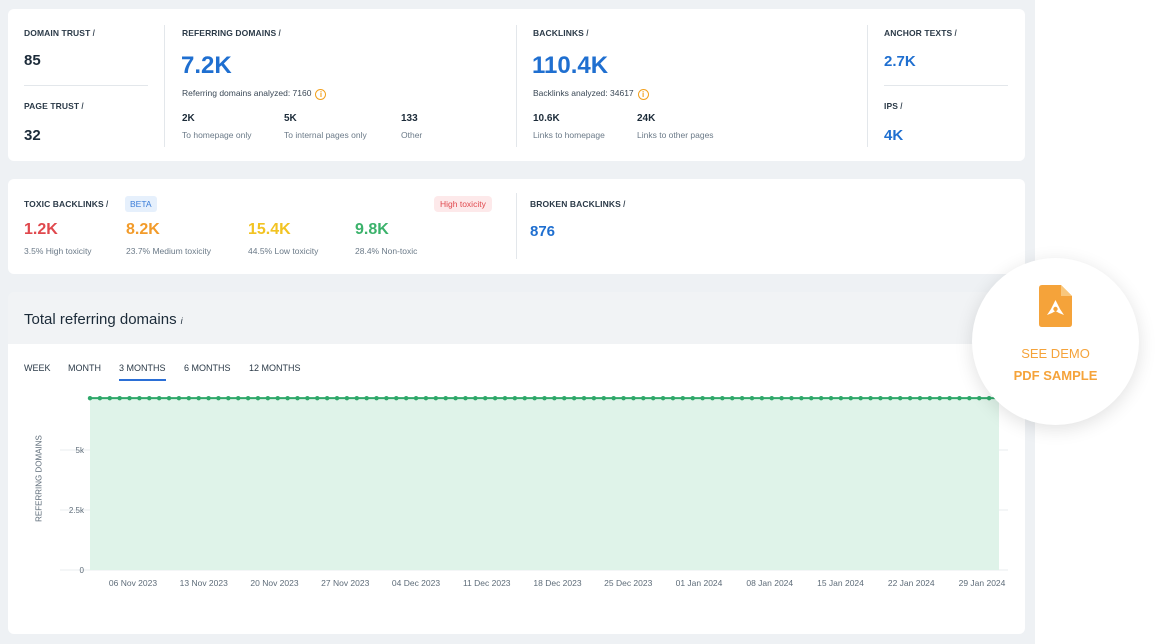 The width and height of the screenshot is (1158, 644). Describe the element at coordinates (142, 372) in the screenshot. I see `tab-3-months: 3 MONTHS` at that location.